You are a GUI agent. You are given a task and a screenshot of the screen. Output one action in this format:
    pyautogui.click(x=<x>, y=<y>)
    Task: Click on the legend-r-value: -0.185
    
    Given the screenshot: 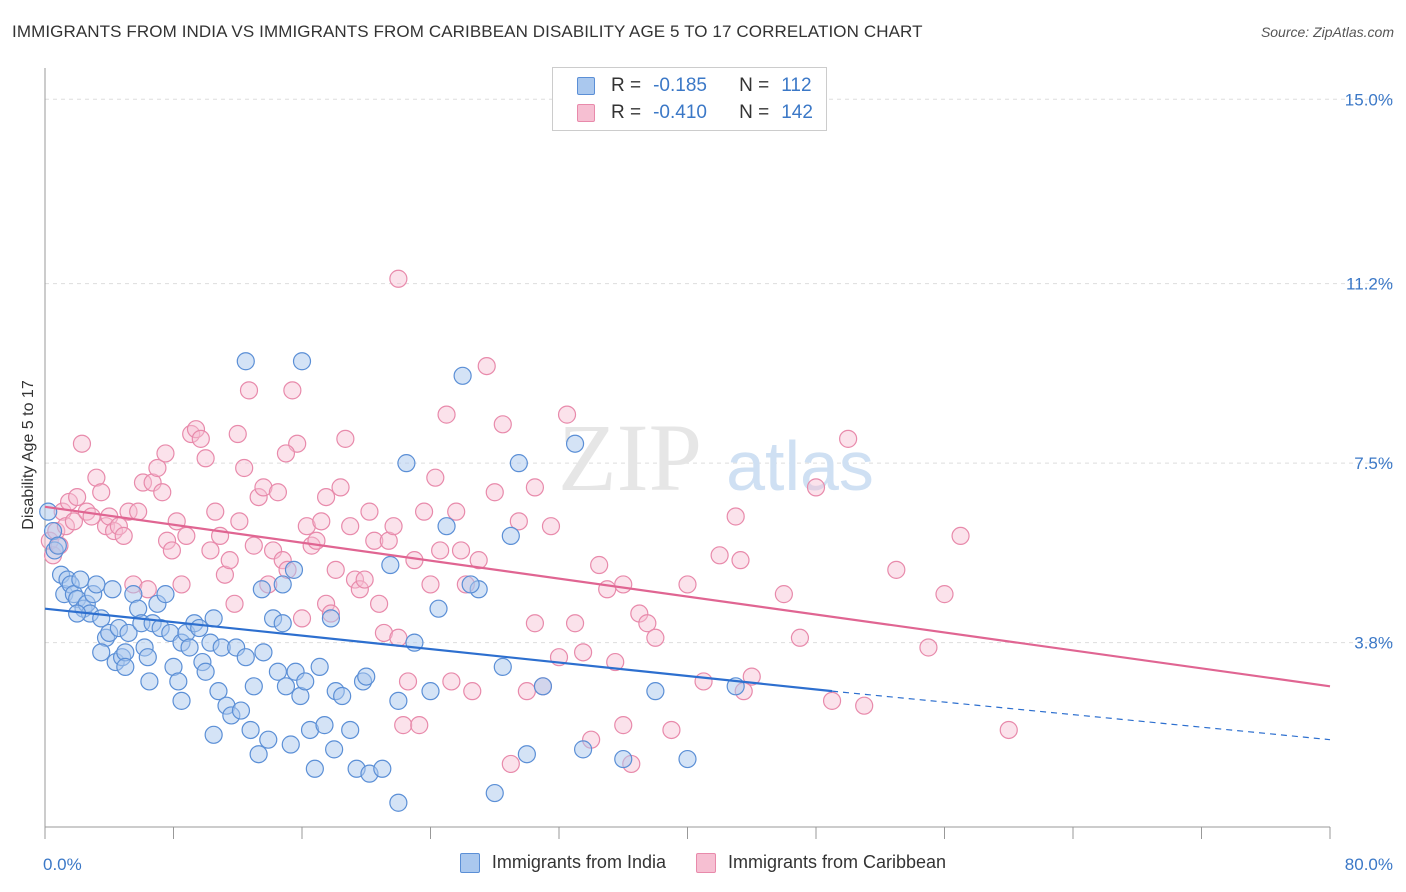 What is the action you would take?
    pyautogui.click(x=680, y=85)
    